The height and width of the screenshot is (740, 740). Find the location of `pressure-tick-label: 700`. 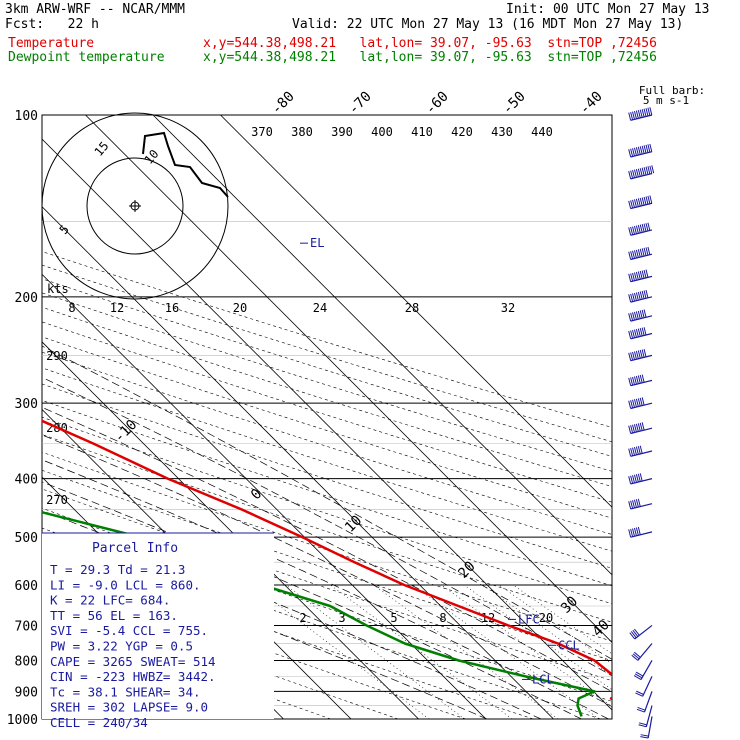

pressure-tick-label: 700 is located at coordinates (26, 626).